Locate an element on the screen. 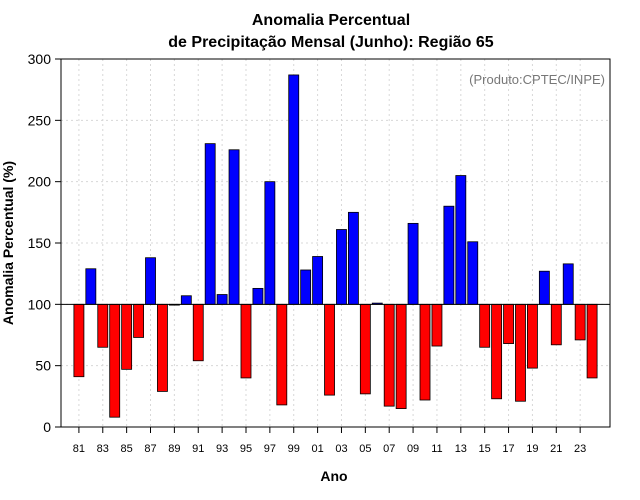 The height and width of the screenshot is (500, 640). x-tick-label: 19 is located at coordinates (532, 449).